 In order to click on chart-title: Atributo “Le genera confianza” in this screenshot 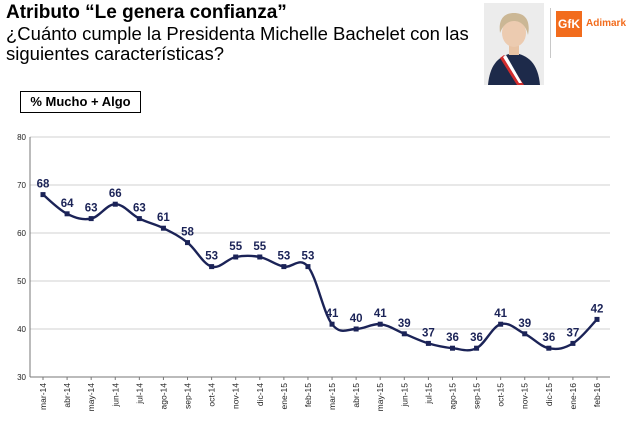, I will do `click(146, 12)`.